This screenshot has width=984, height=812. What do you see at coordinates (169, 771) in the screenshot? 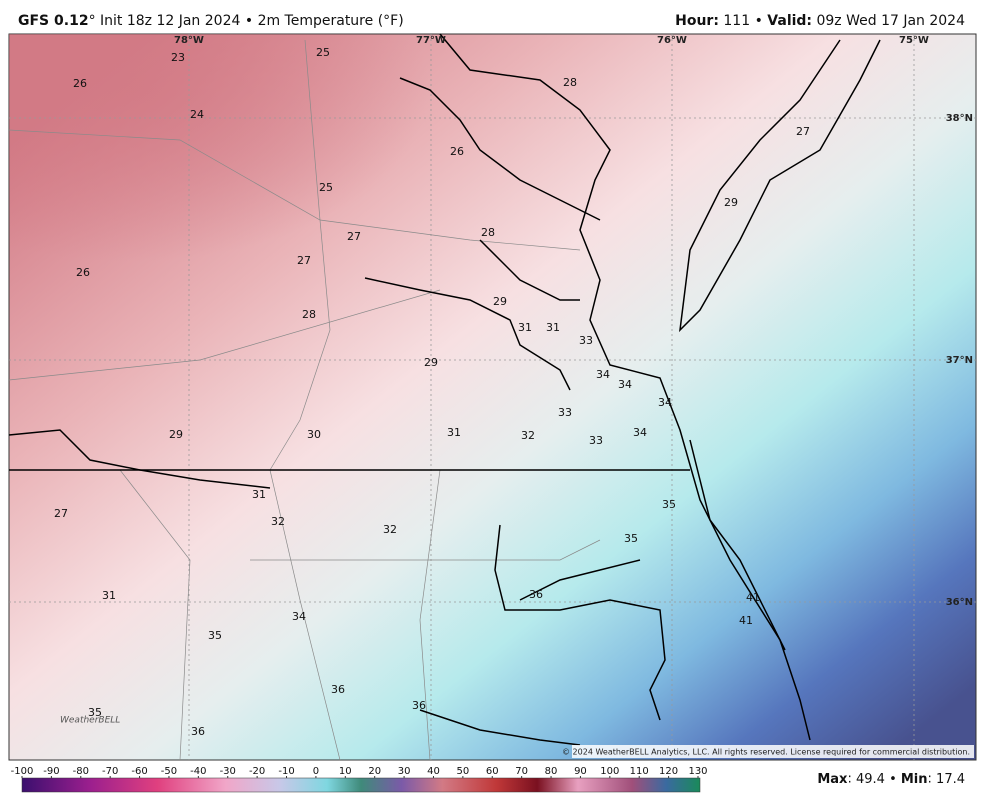
I see `colorbar-tick-label: -50` at bounding box center [169, 771].